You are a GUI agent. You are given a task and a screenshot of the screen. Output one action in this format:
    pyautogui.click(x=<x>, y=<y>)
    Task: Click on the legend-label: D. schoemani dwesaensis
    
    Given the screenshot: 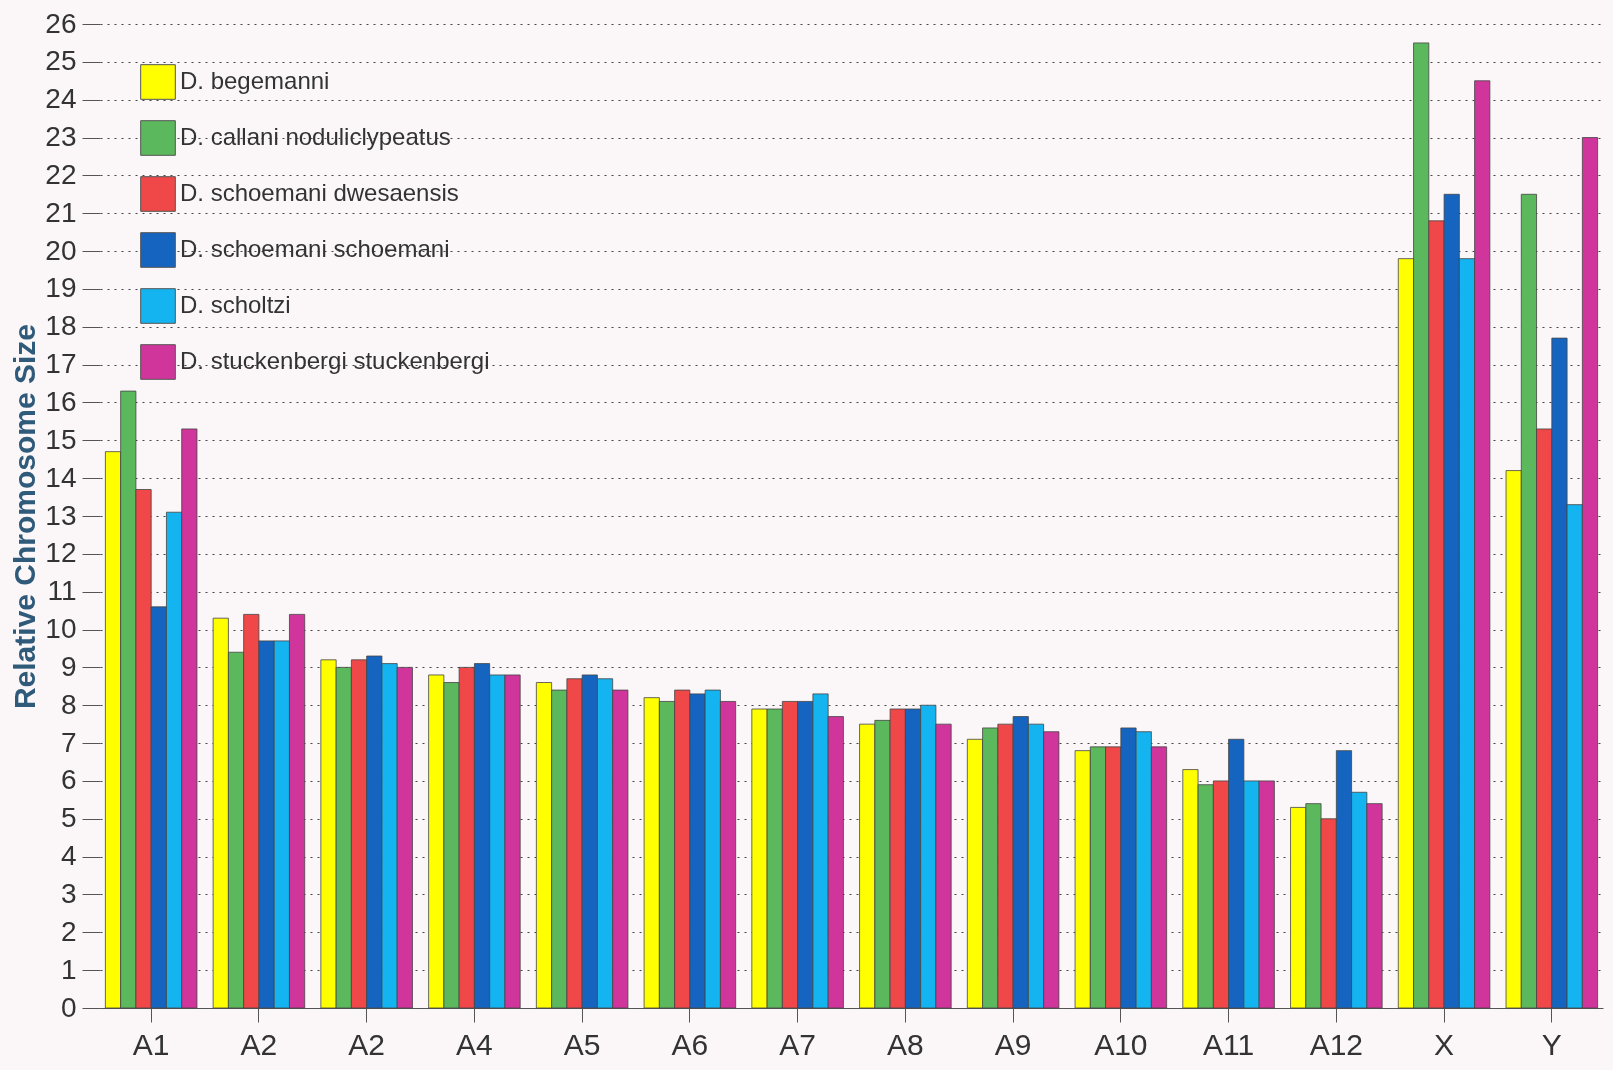 What is the action you would take?
    pyautogui.click(x=319, y=192)
    